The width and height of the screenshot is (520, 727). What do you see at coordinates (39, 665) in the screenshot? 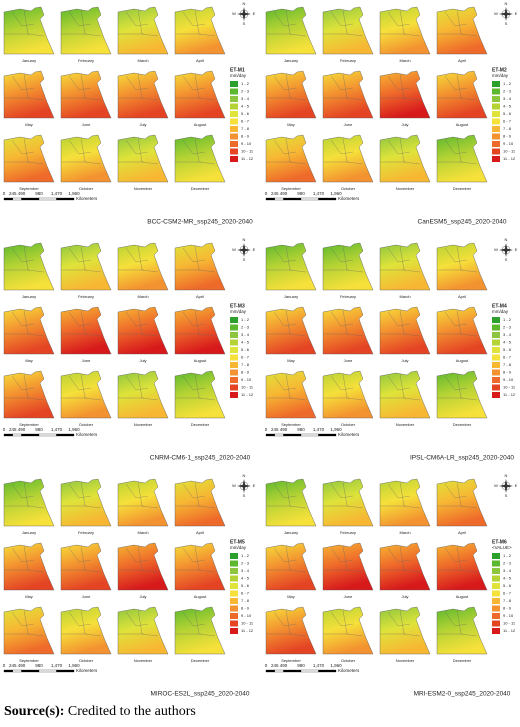
I see `scale-label: 980` at bounding box center [39, 665].